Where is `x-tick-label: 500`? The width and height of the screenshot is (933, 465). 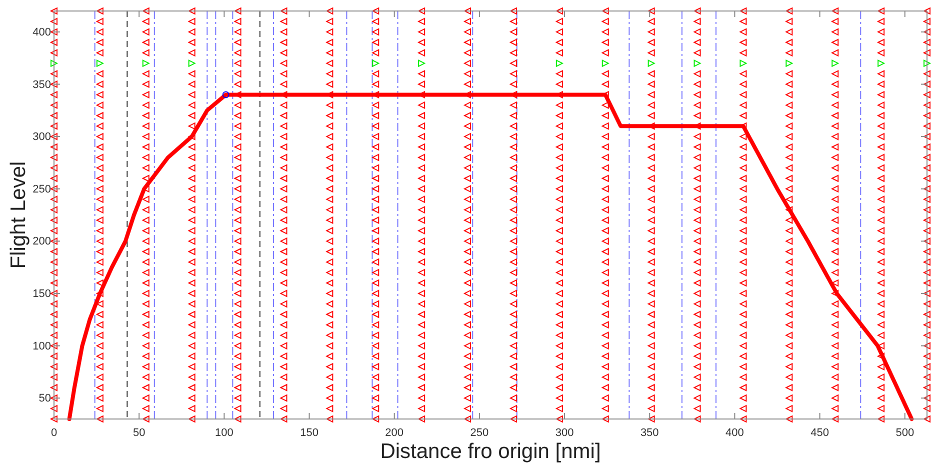 x-tick-label: 500 is located at coordinates (905, 432).